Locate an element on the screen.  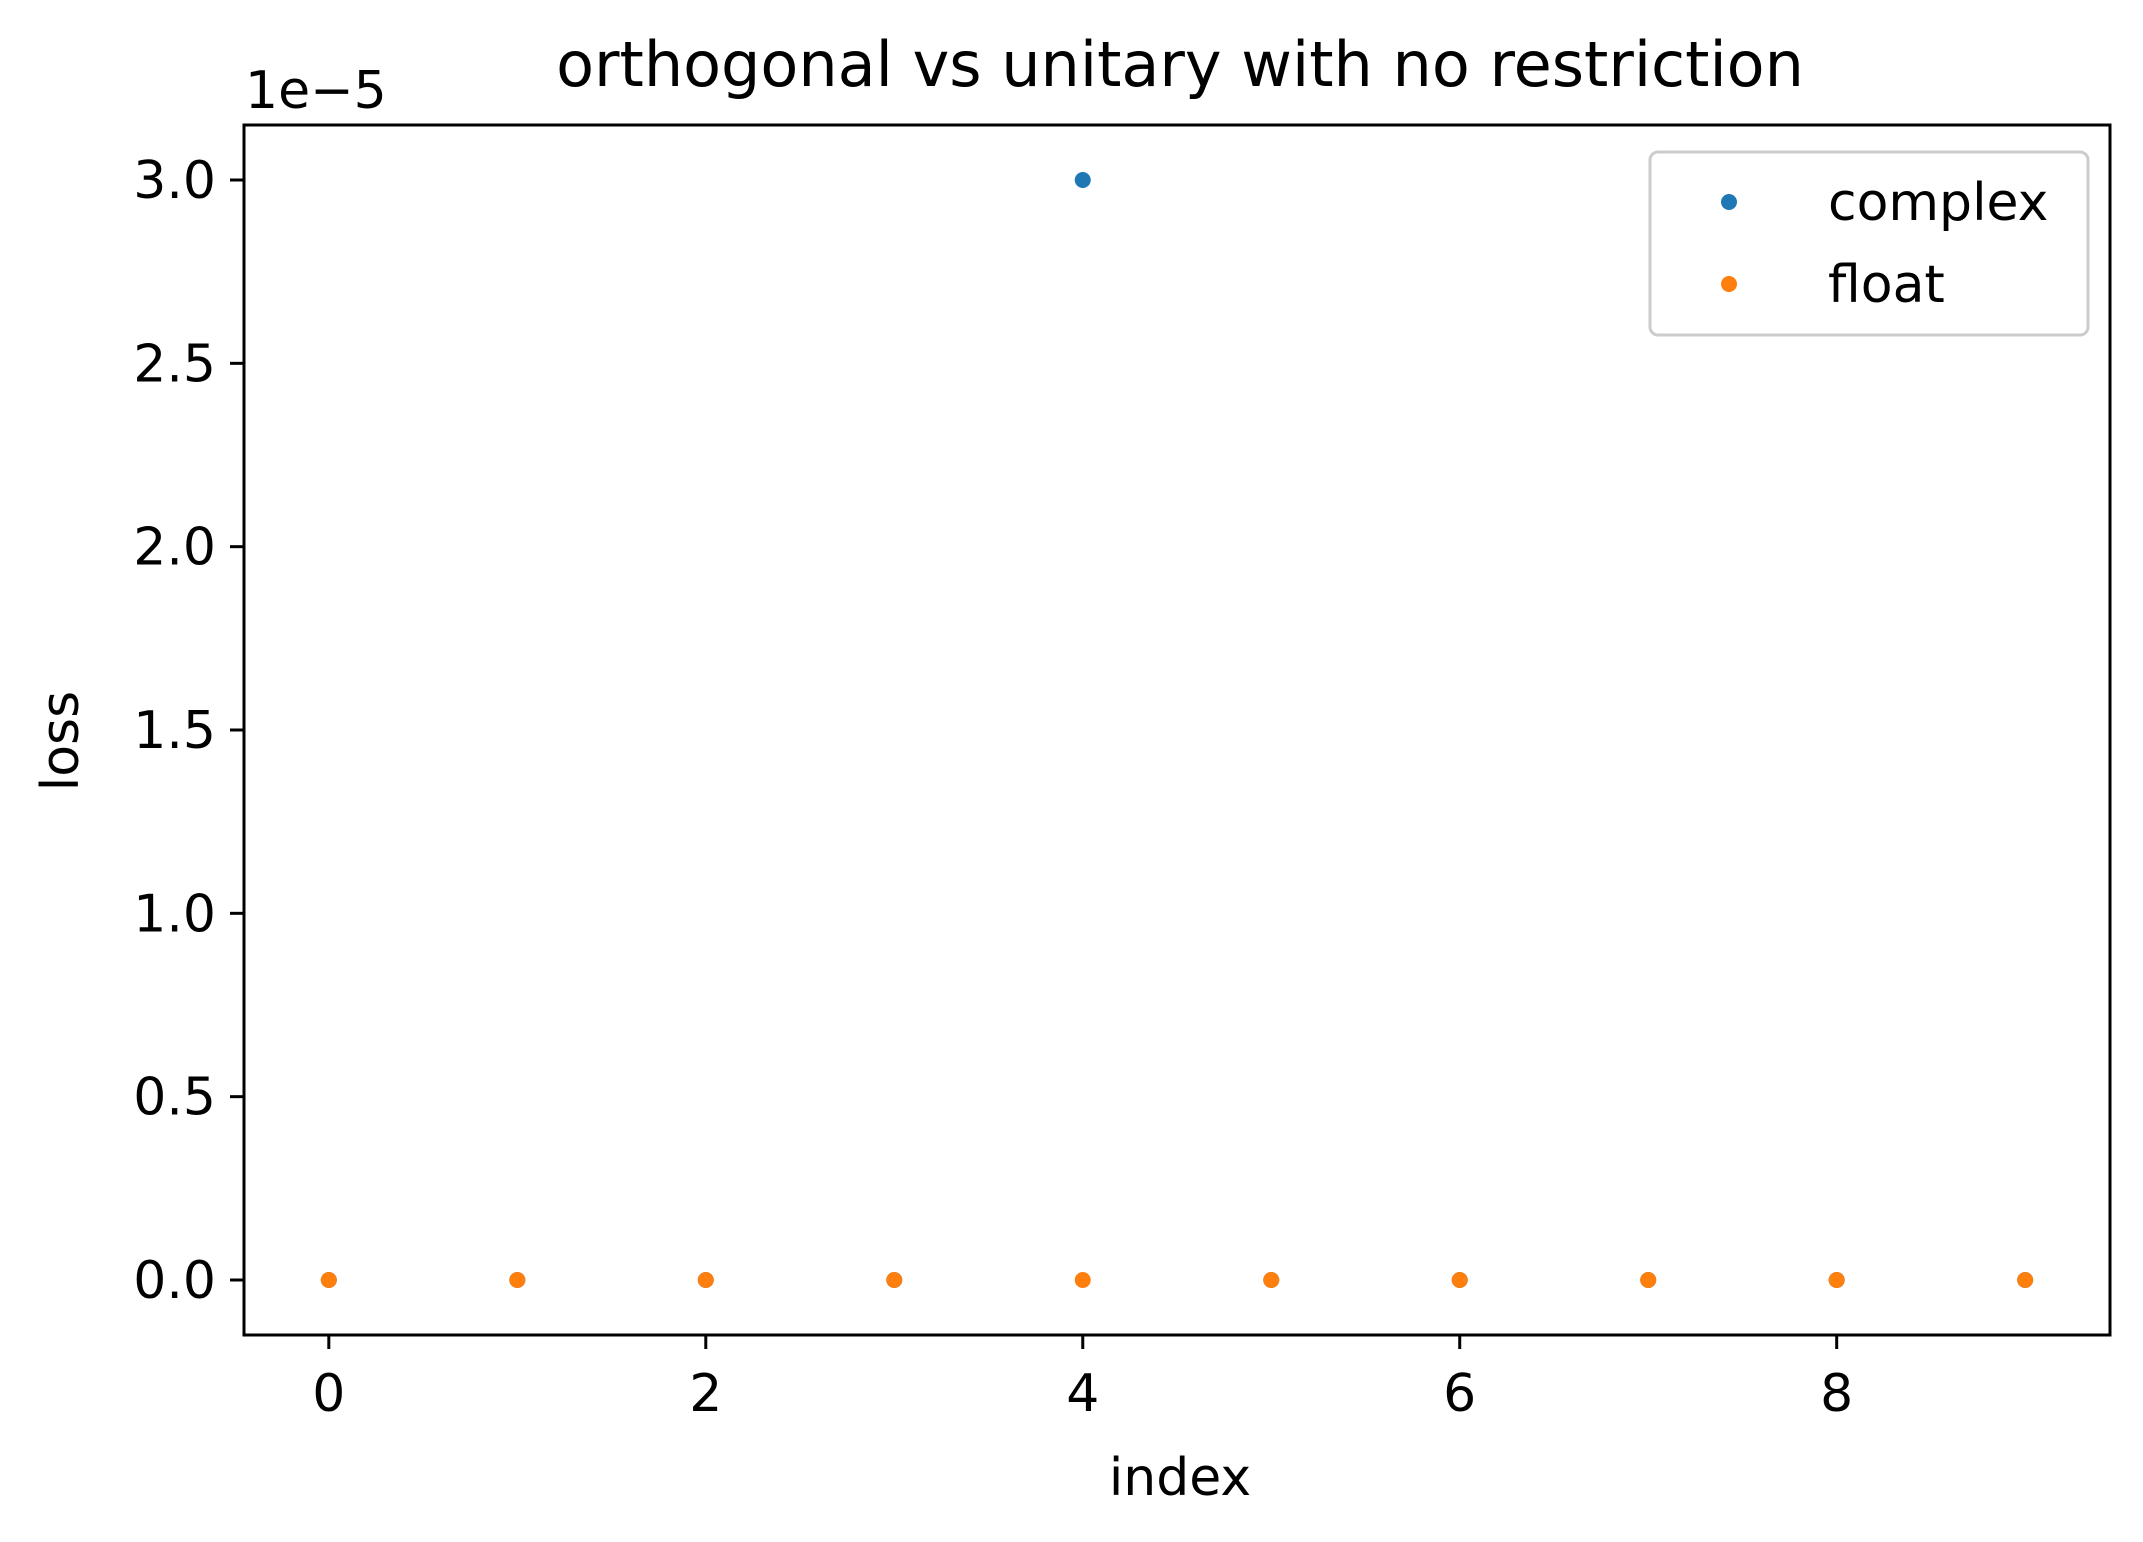
y-tick-label: 2.5 is located at coordinates (174, 364).